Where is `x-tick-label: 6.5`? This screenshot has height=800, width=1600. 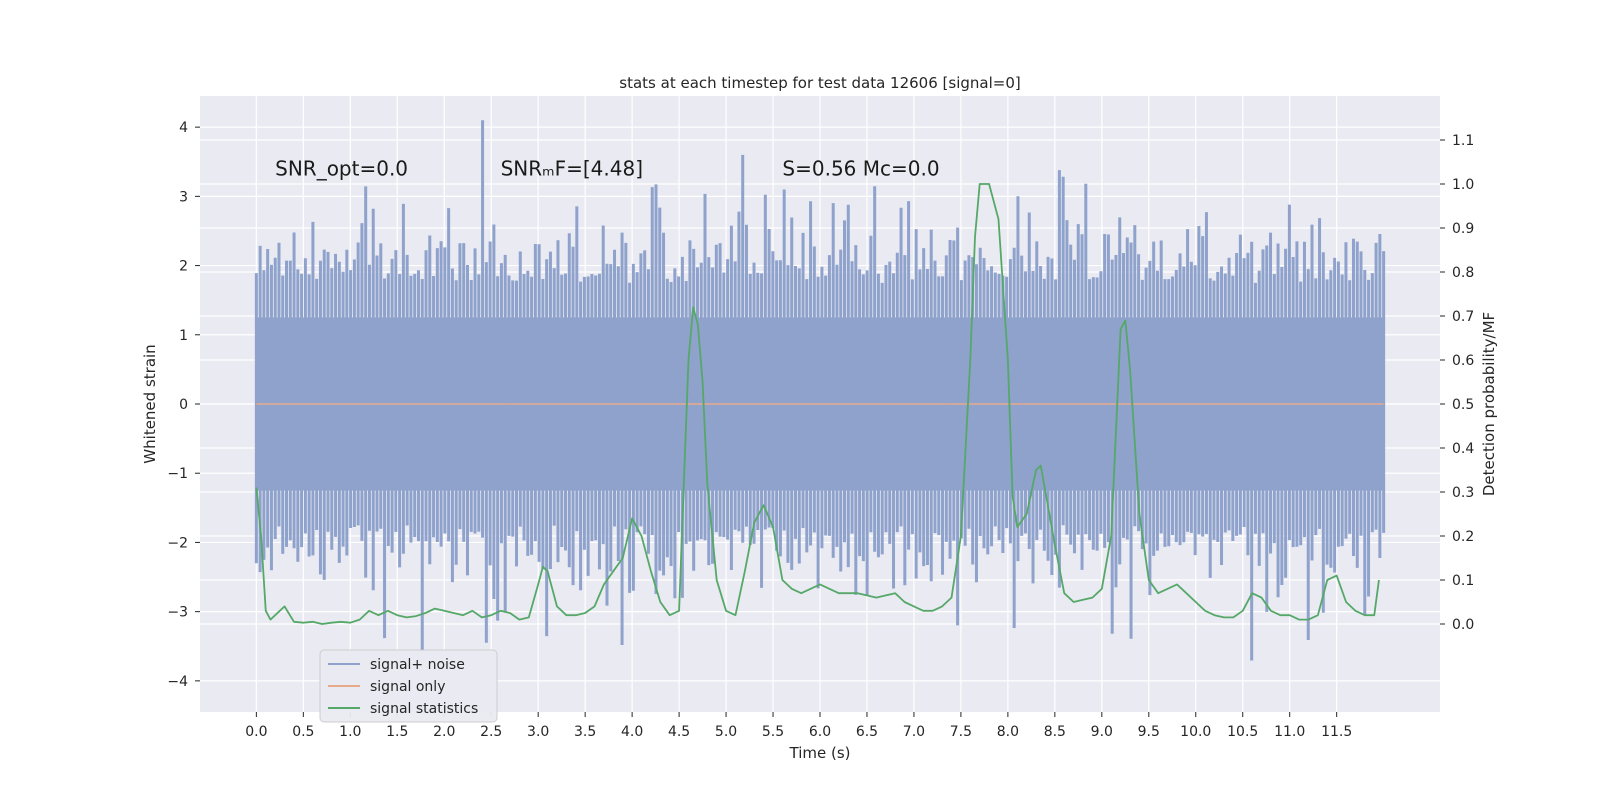
x-tick-label: 6.5 is located at coordinates (867, 732).